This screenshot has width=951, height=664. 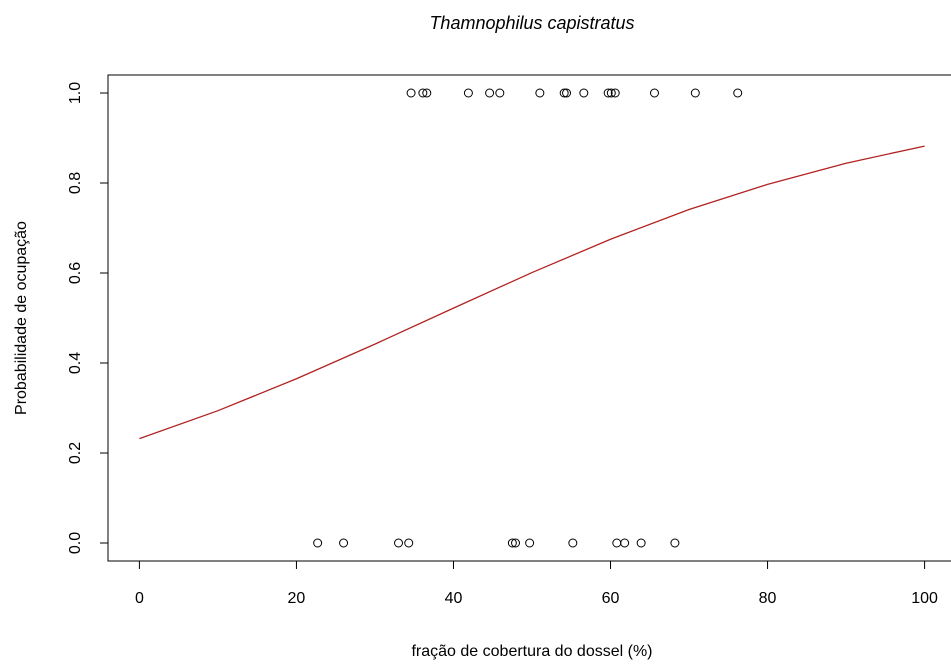 I want to click on x-tick-label: 100, so click(x=924, y=598).